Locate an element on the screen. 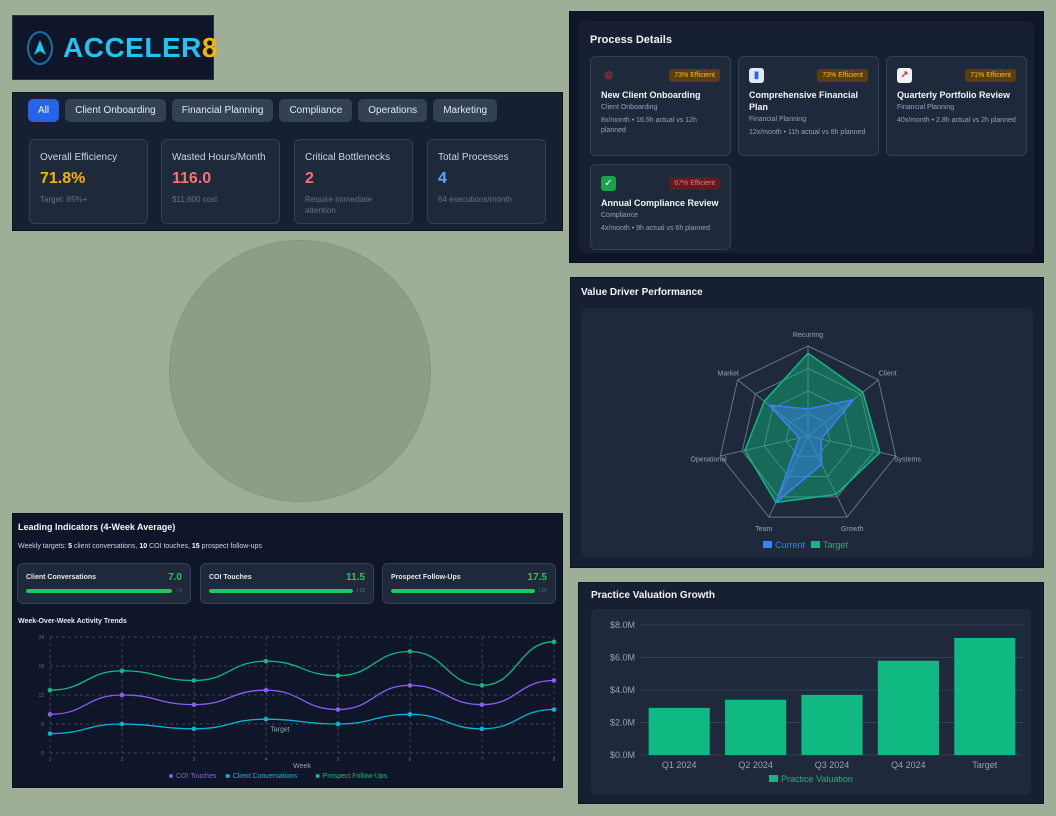 Image resolution: width=1056 pixels, height=816 pixels. metric-prospect-follow-ups: Prospect Follow-Ups 17.5 / 15 is located at coordinates (469, 583).